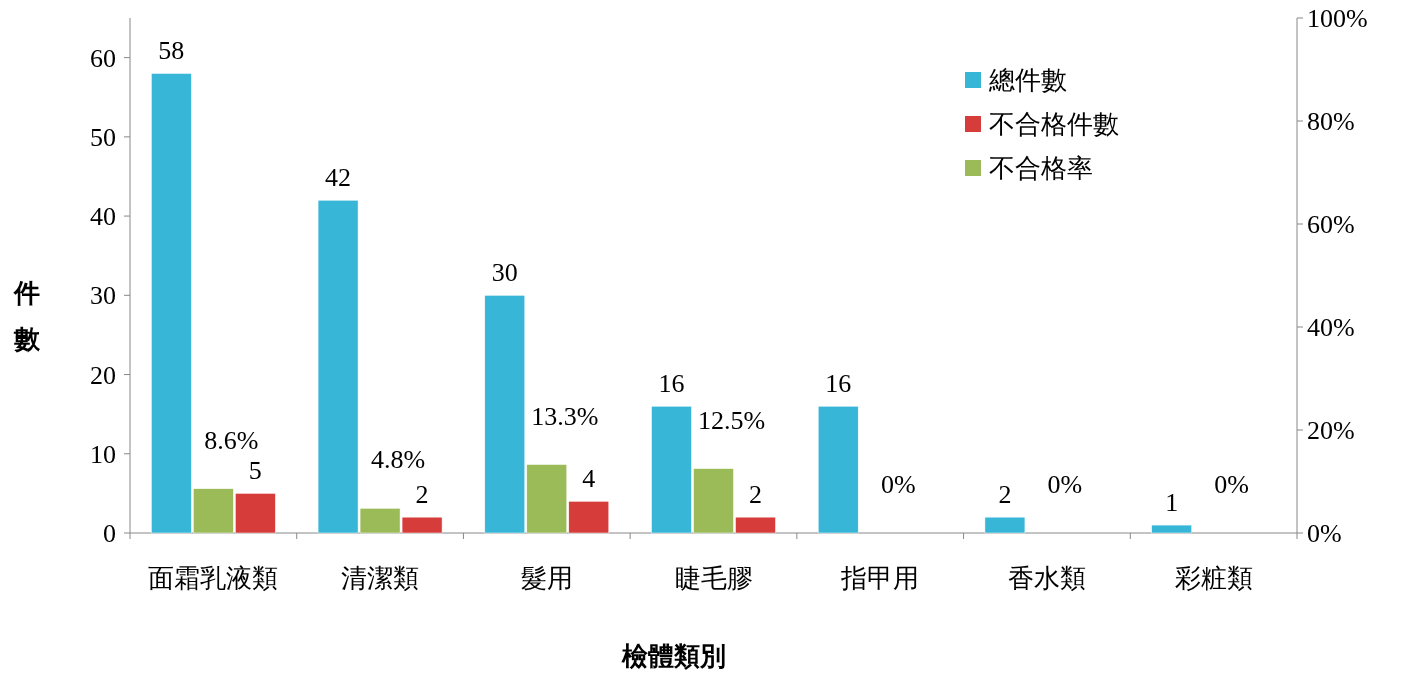 The image size is (1407, 678). Describe the element at coordinates (1324, 533) in the screenshot. I see `y2-tick-label: 0%` at that location.